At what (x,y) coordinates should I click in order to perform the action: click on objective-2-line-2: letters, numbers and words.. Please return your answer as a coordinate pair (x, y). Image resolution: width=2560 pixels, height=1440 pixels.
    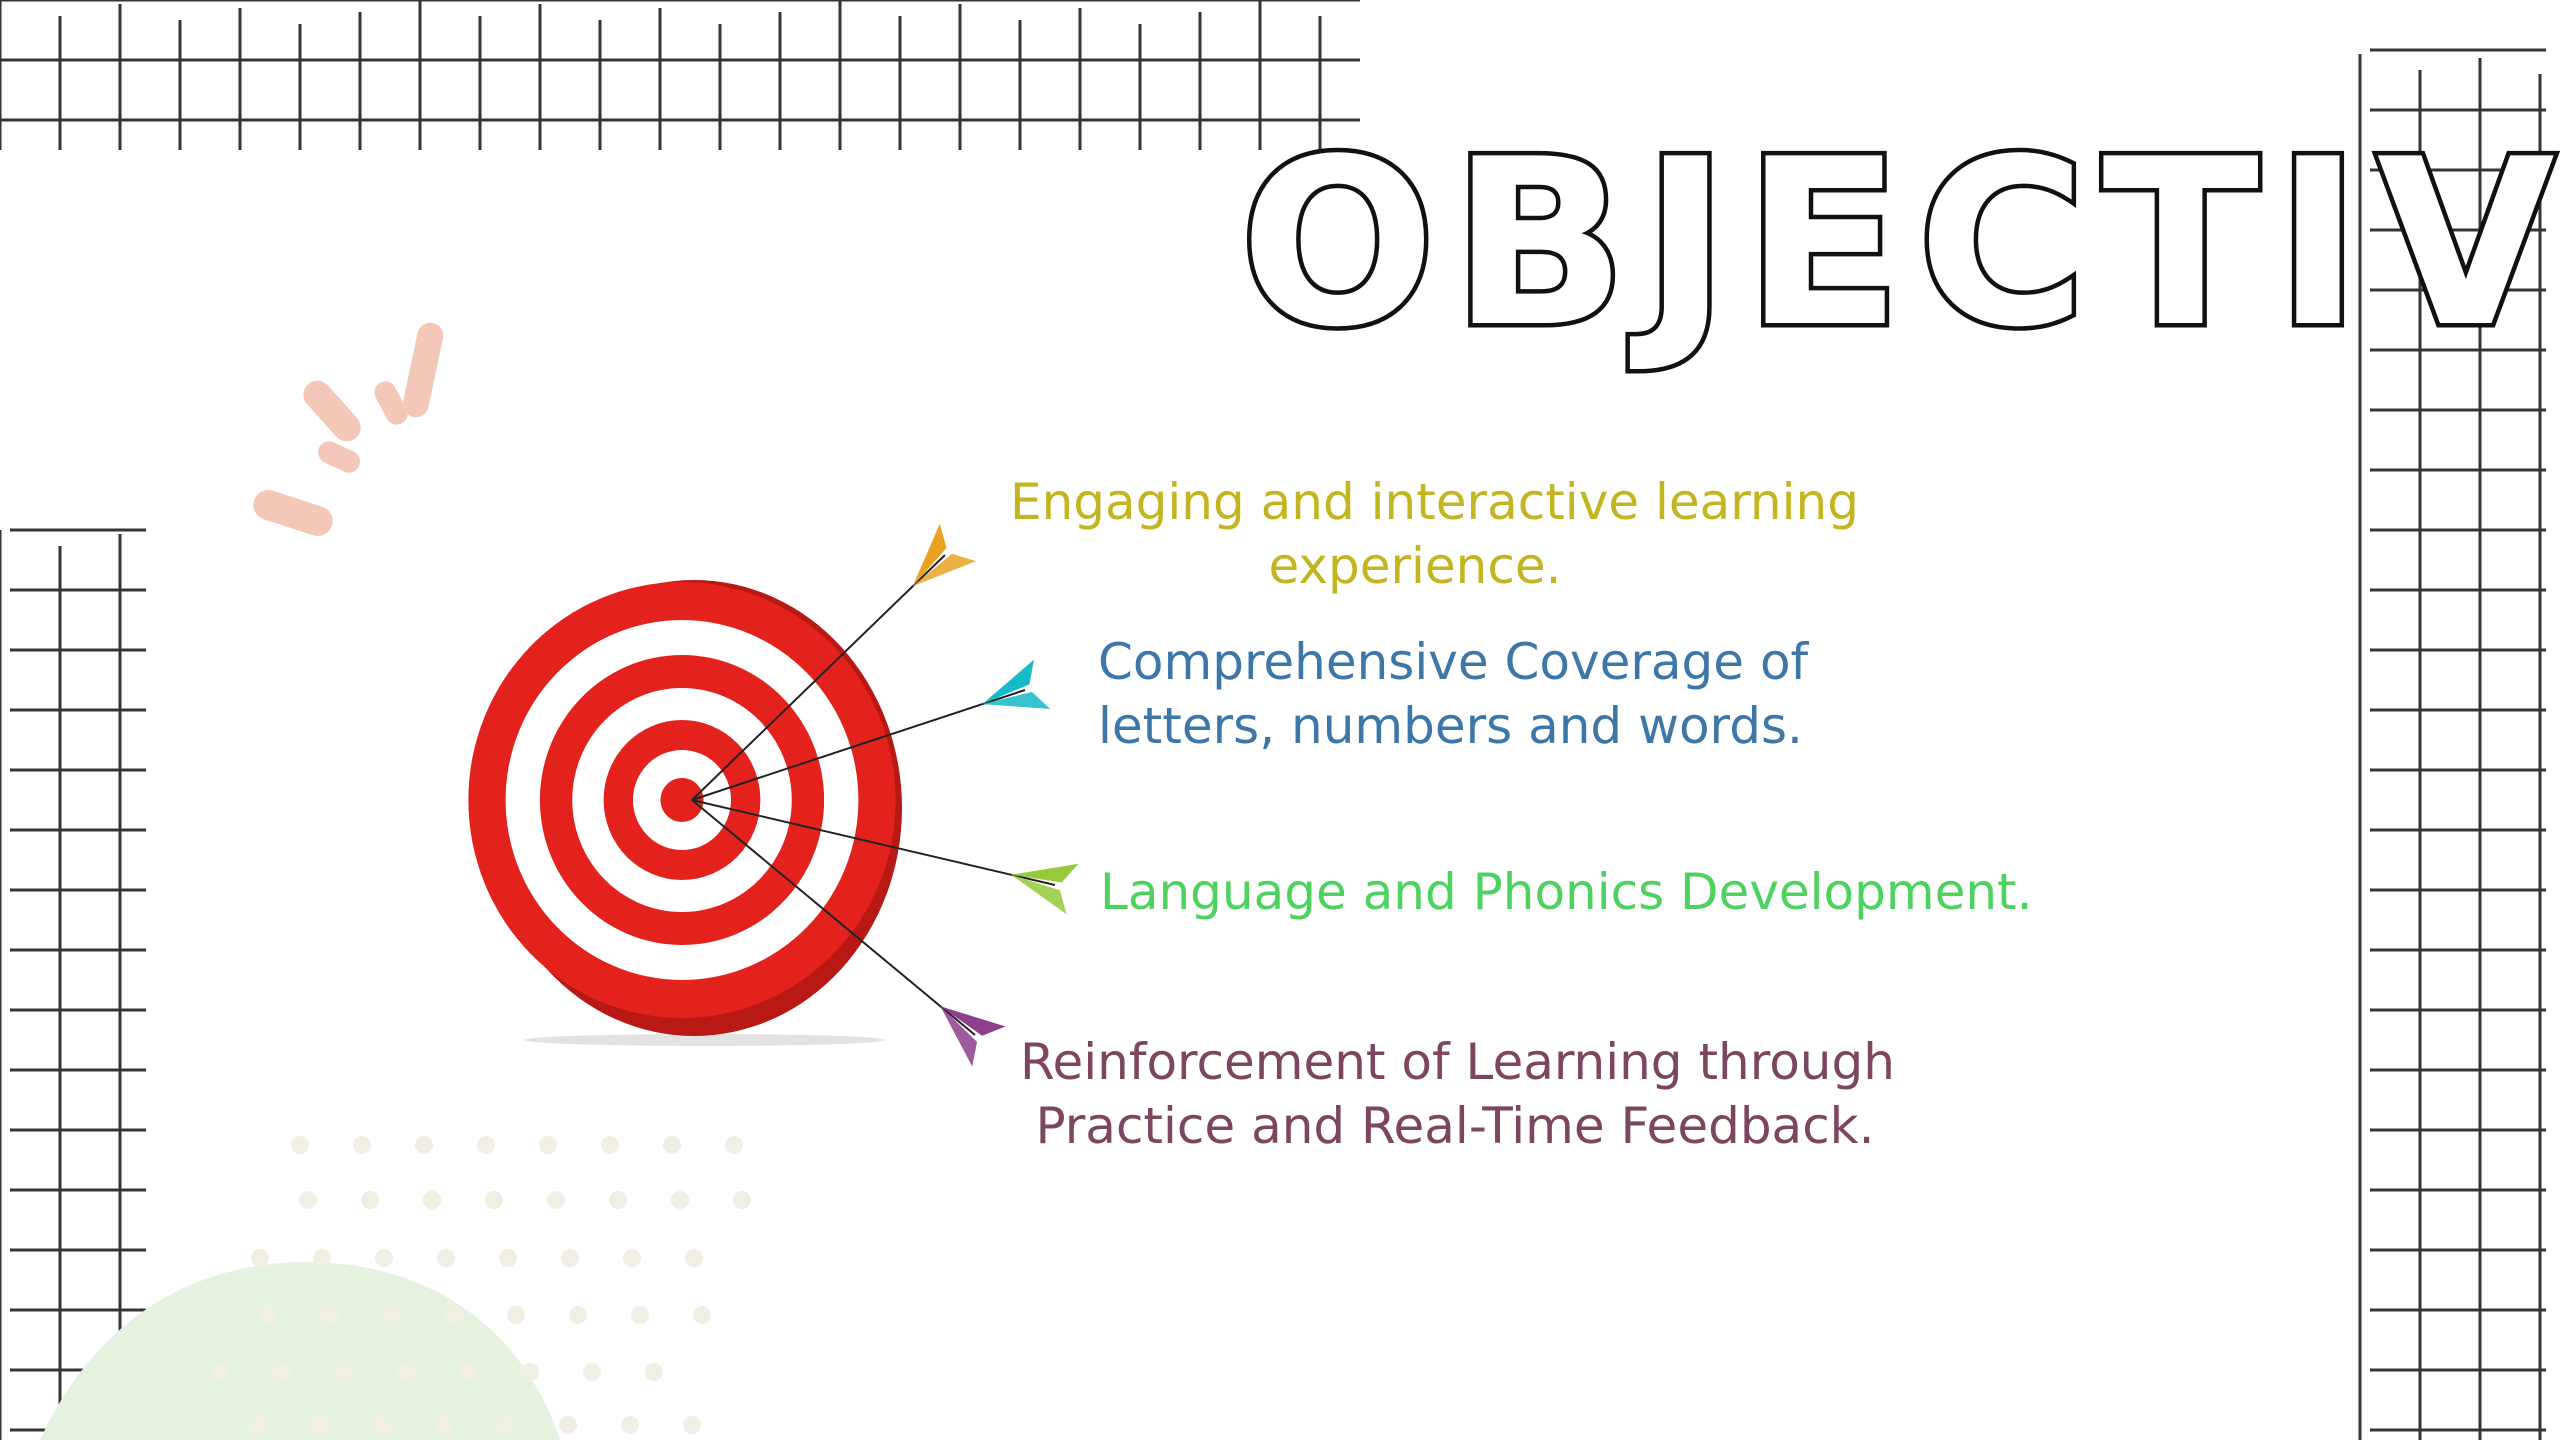
    Looking at the image, I should click on (1450, 726).